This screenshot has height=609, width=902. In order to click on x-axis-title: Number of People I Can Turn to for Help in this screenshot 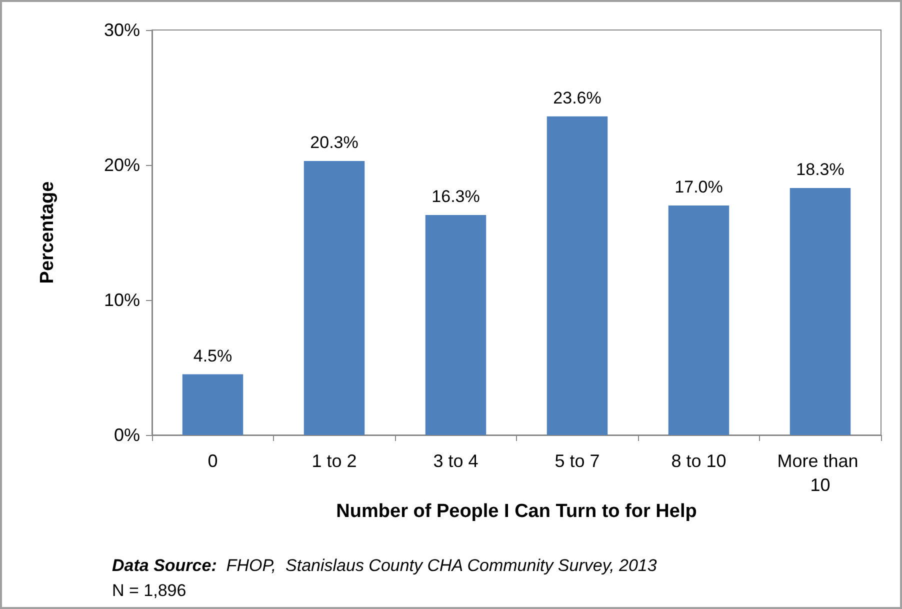, I will do `click(516, 511)`.